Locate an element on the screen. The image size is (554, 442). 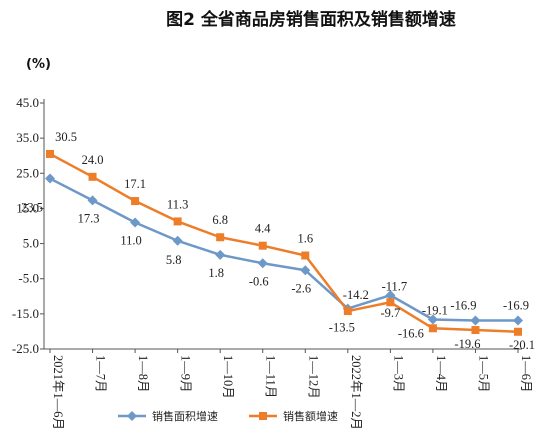
x-tick-label: 1—5月 is located at coordinates (483, 374).